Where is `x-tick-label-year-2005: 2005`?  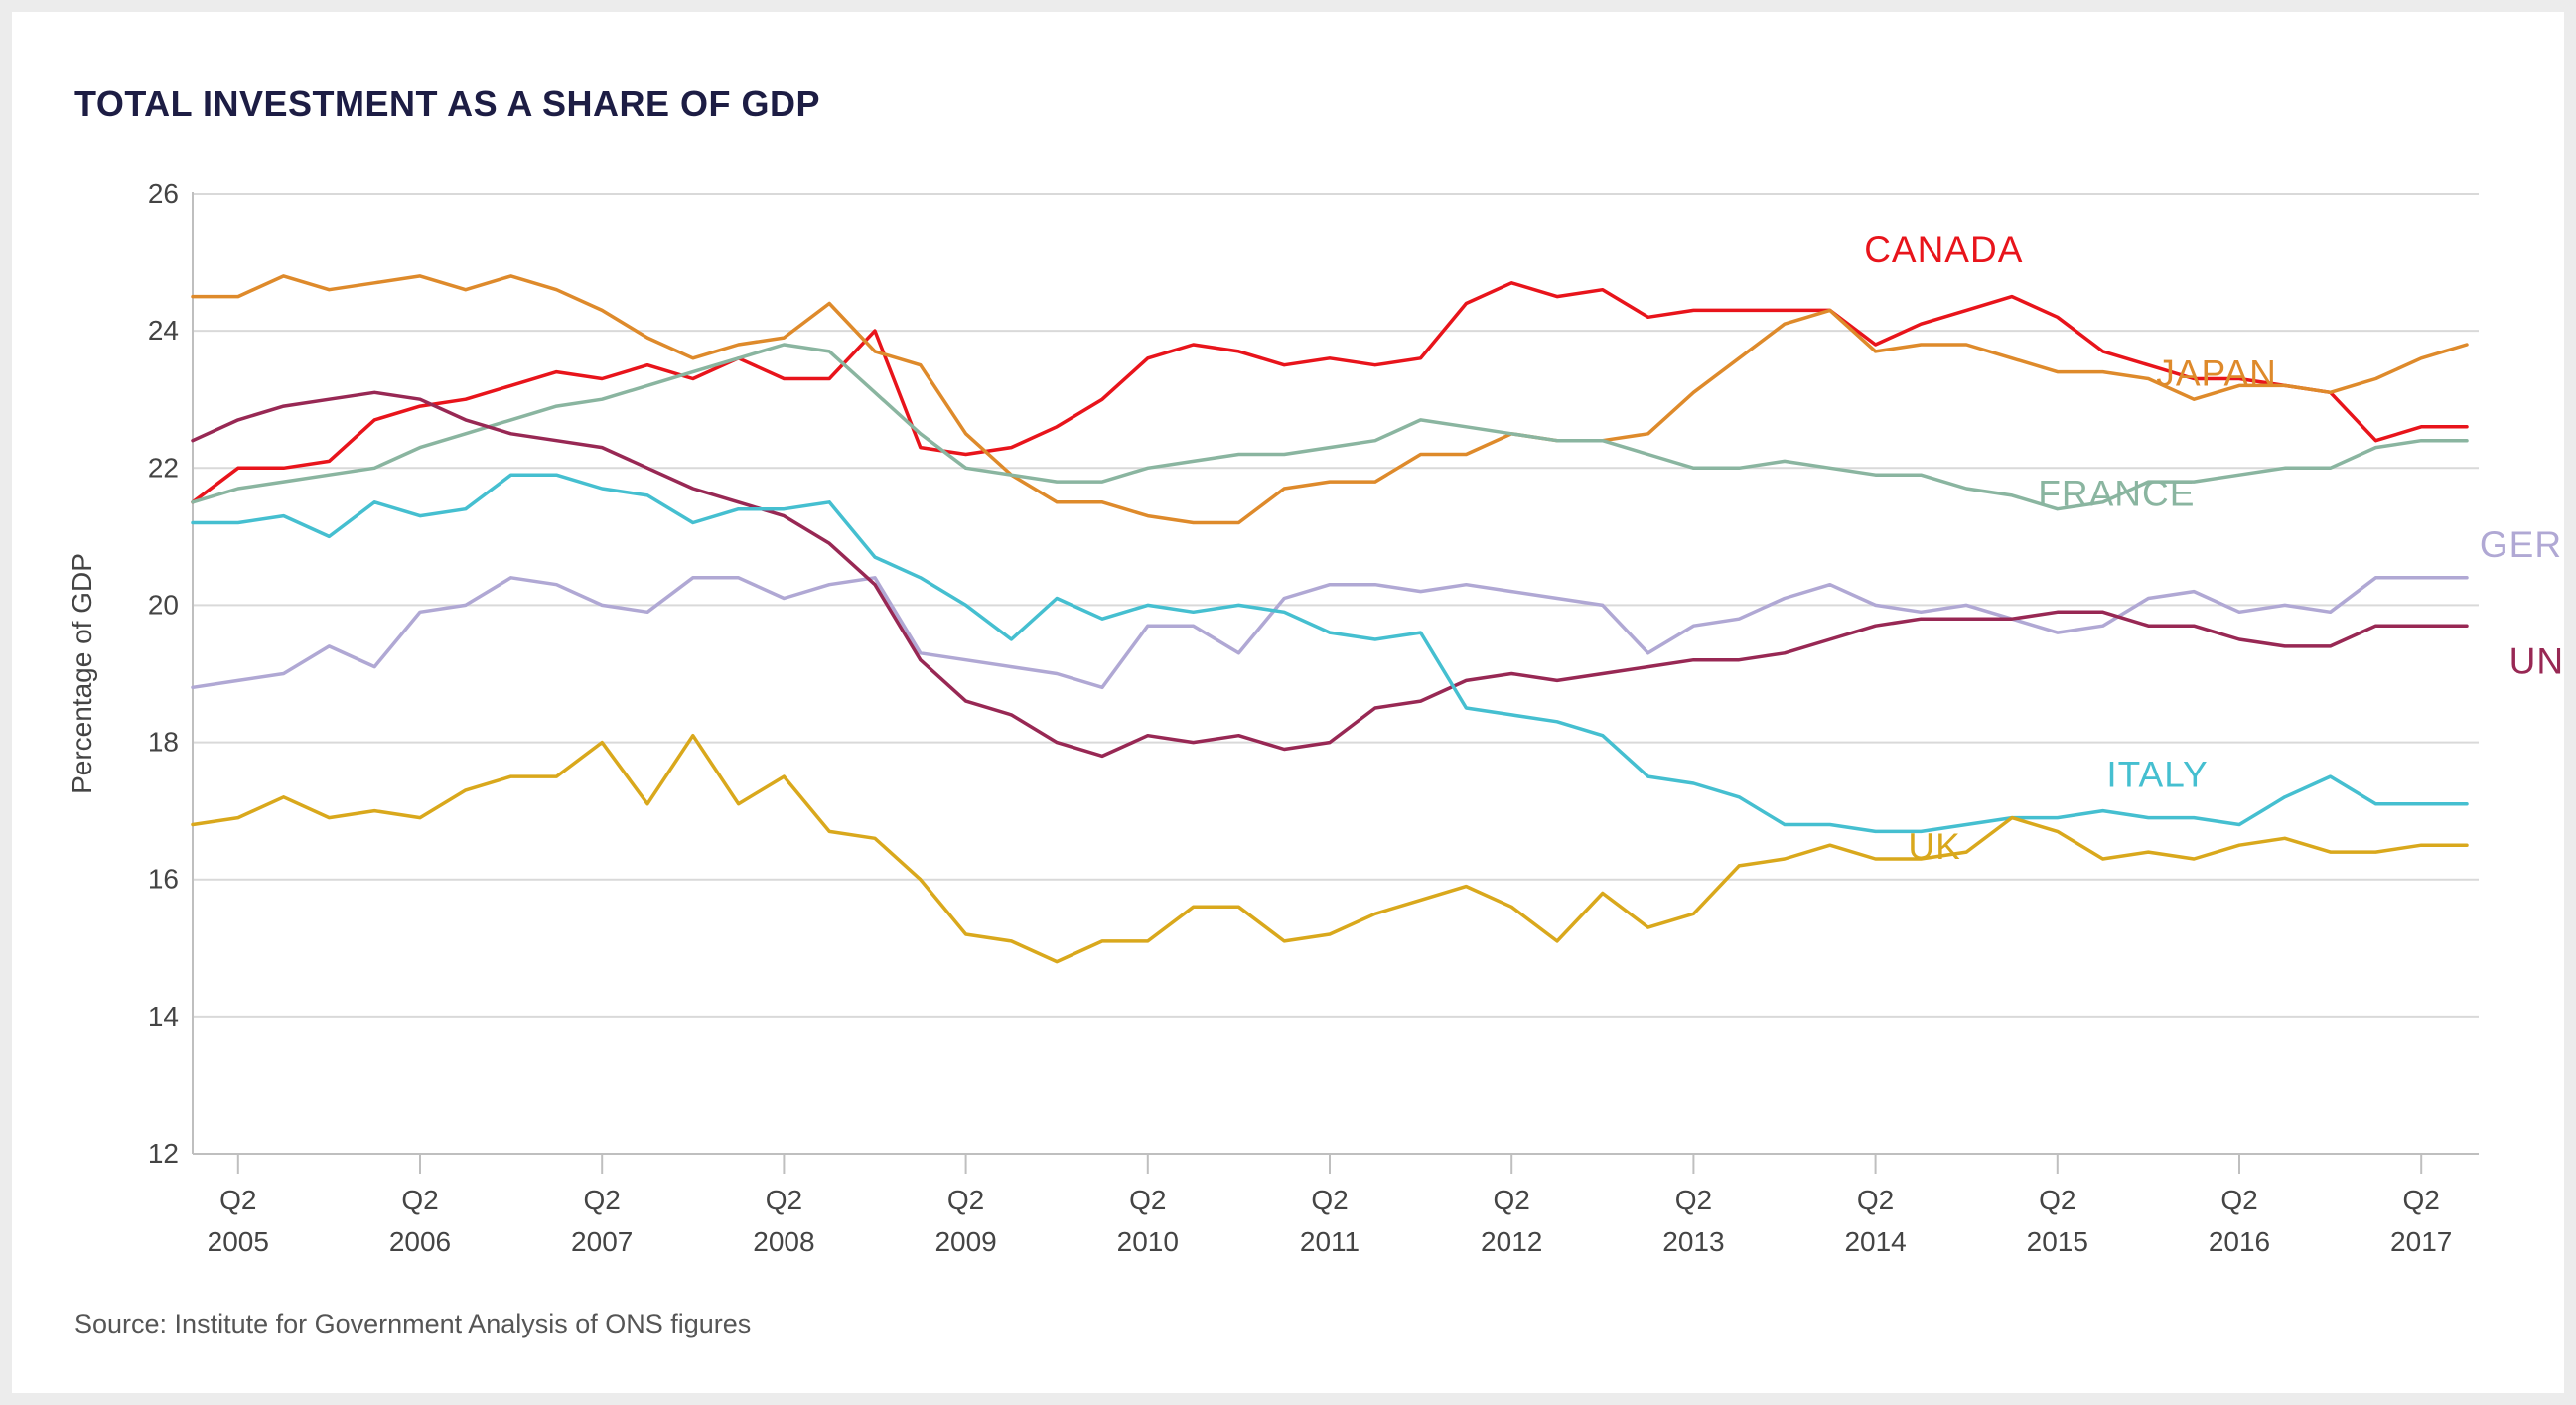
x-tick-label-year-2005: 2005 is located at coordinates (239, 1241).